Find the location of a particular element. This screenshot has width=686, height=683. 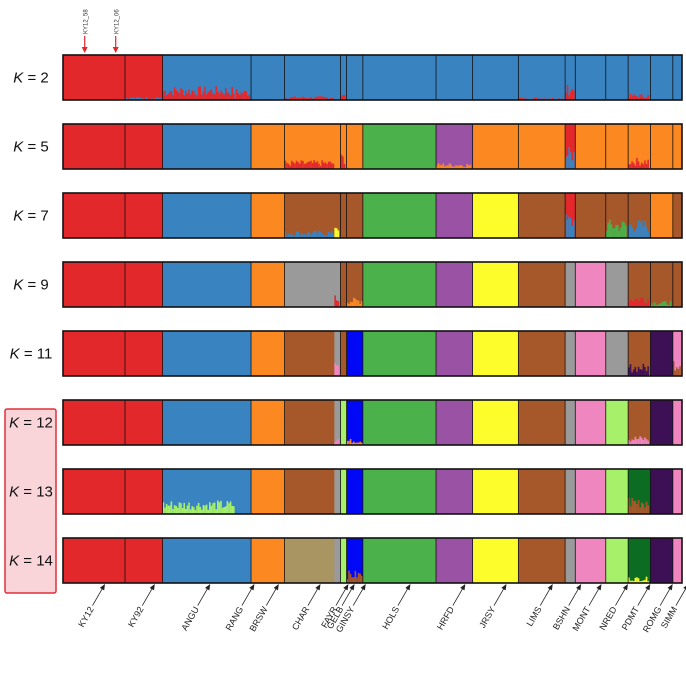

svg-text: RANG is located at coordinates (235, 619).